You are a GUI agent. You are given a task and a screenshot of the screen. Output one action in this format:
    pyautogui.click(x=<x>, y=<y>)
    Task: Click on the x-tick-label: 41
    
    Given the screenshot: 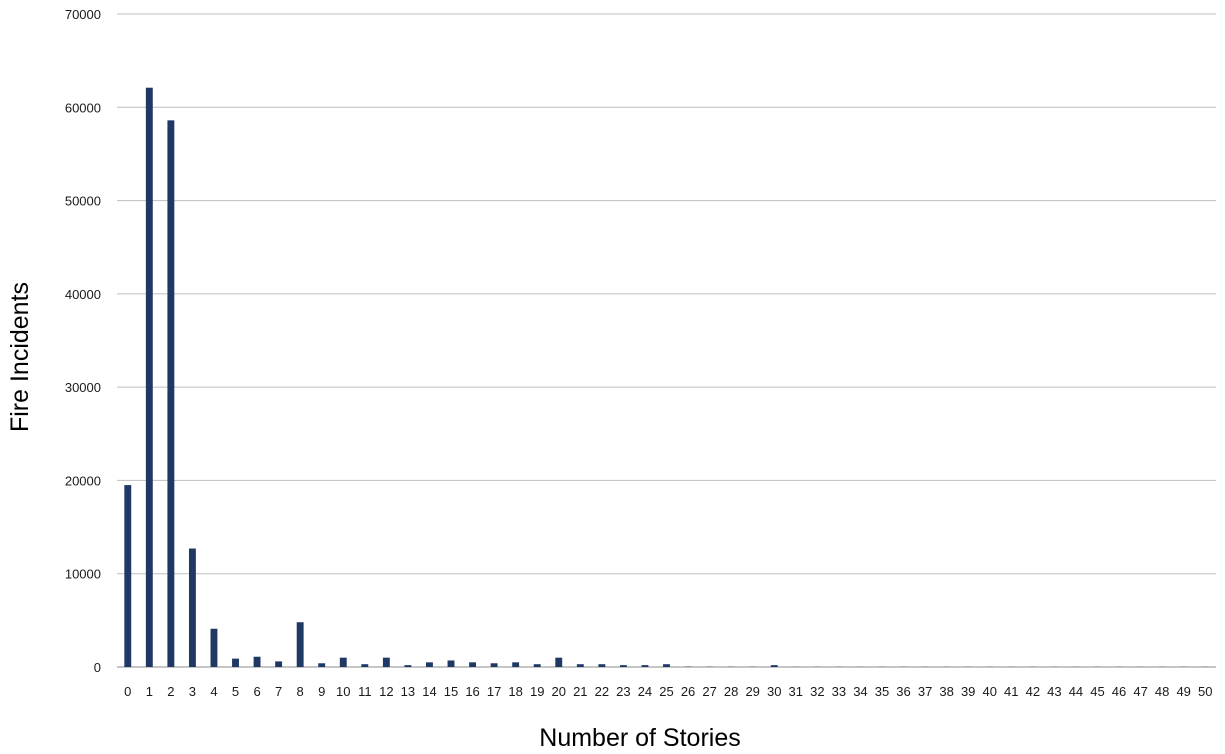 What is the action you would take?
    pyautogui.click(x=1011, y=691)
    